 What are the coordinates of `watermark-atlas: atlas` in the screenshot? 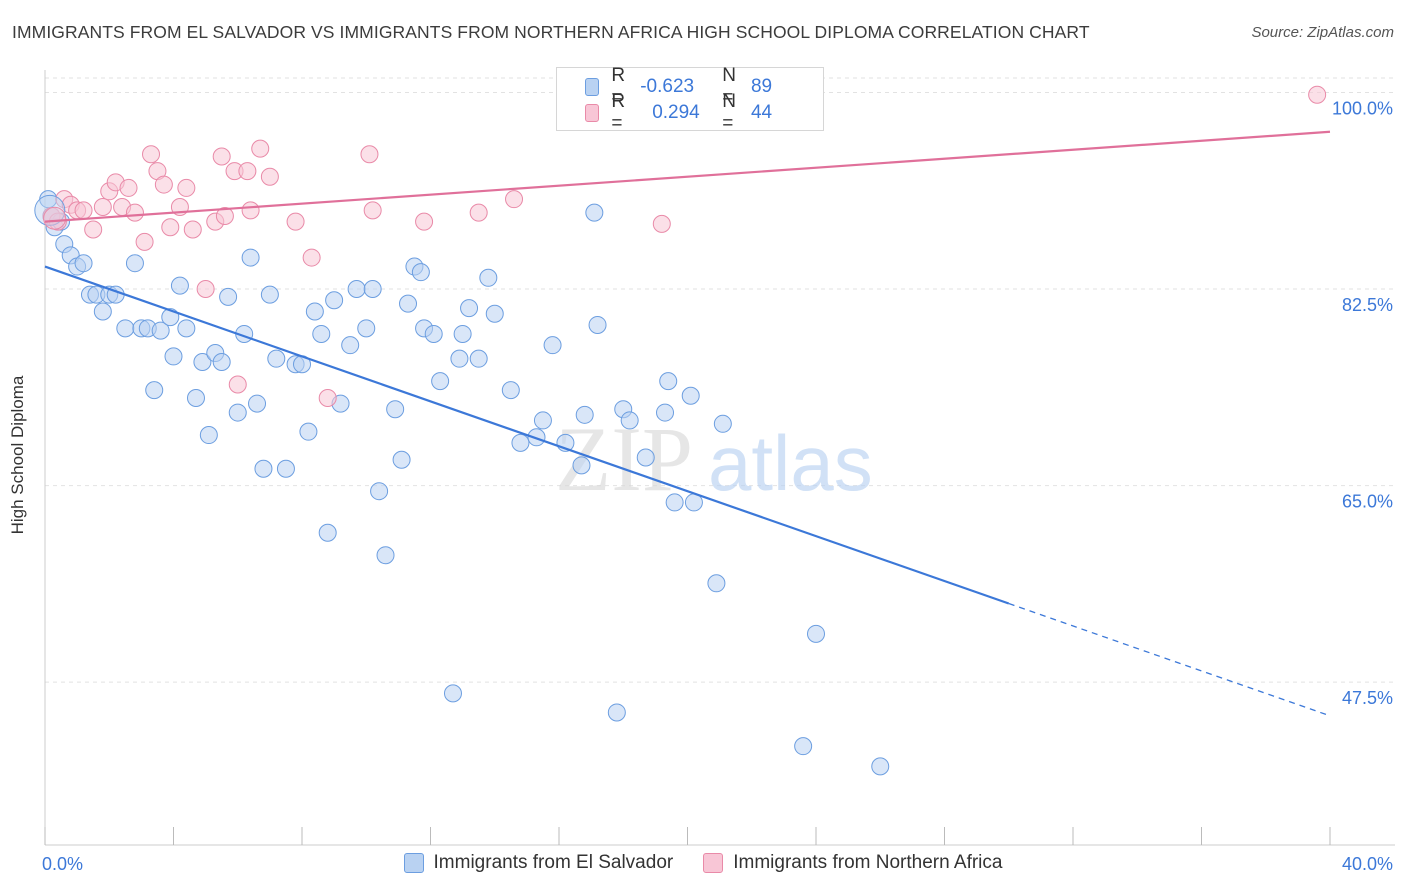 It's located at (790, 463).